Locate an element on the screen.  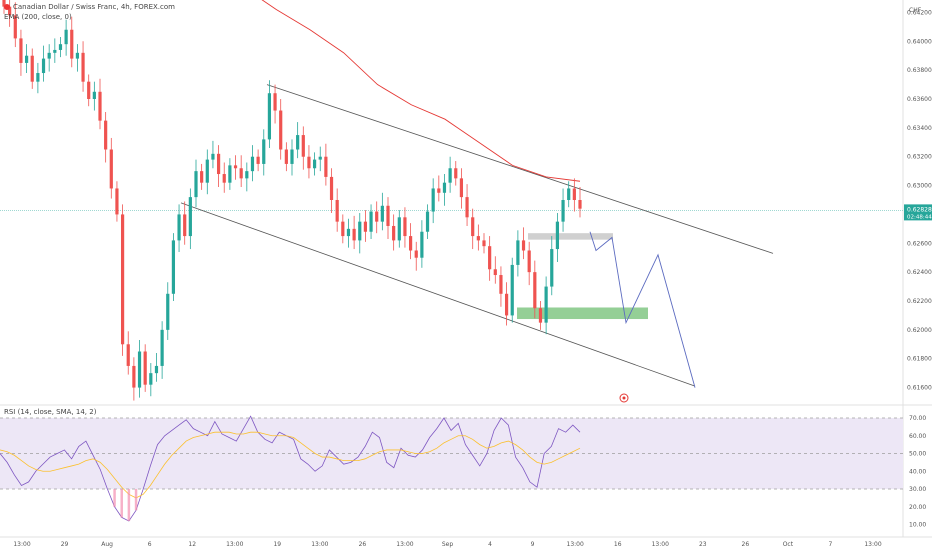
rsi-ma-line is located at coordinates (290, 465).